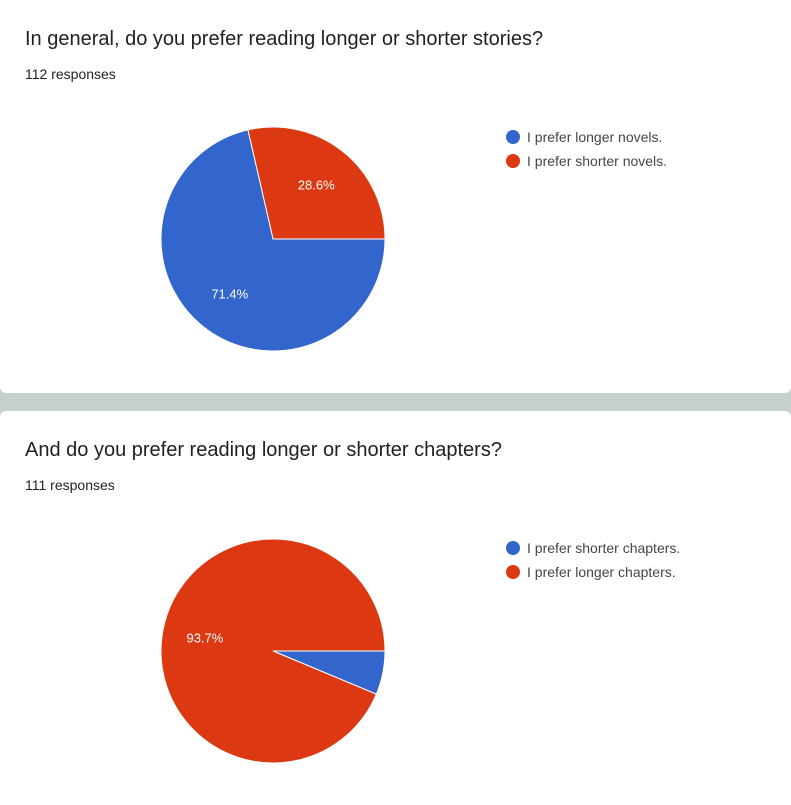 Image resolution: width=791 pixels, height=805 pixels. What do you see at coordinates (595, 137) in the screenshot?
I see `legend-label: I prefer longer novels.` at bounding box center [595, 137].